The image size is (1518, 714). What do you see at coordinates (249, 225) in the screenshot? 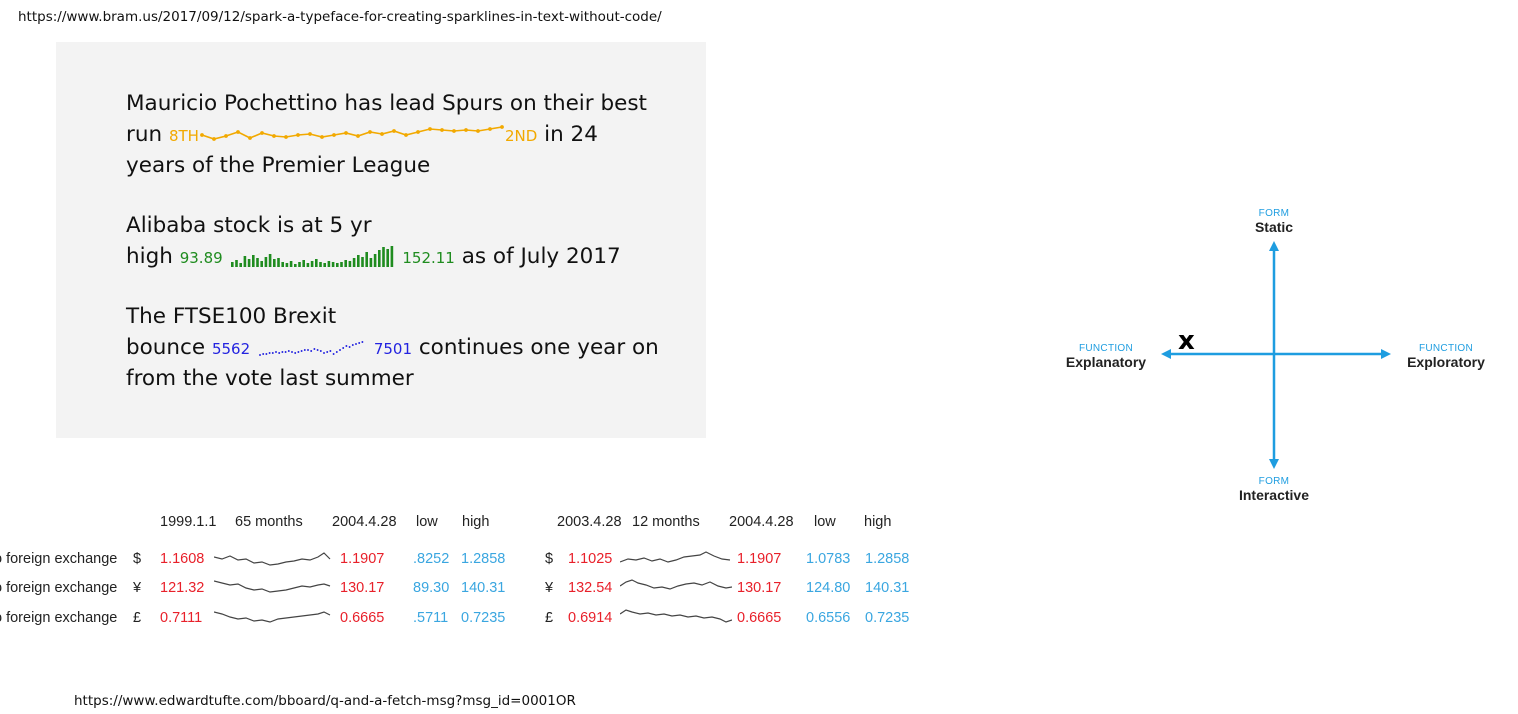
I see `alibaba-line-1: Alibaba stock is at 5 yr` at bounding box center [249, 225].